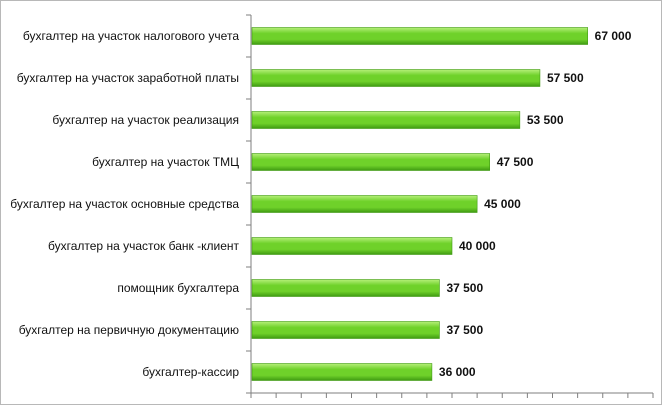 The image size is (662, 405). I want to click on category-label: бухгалтер на первичную документацию, so click(129, 330).